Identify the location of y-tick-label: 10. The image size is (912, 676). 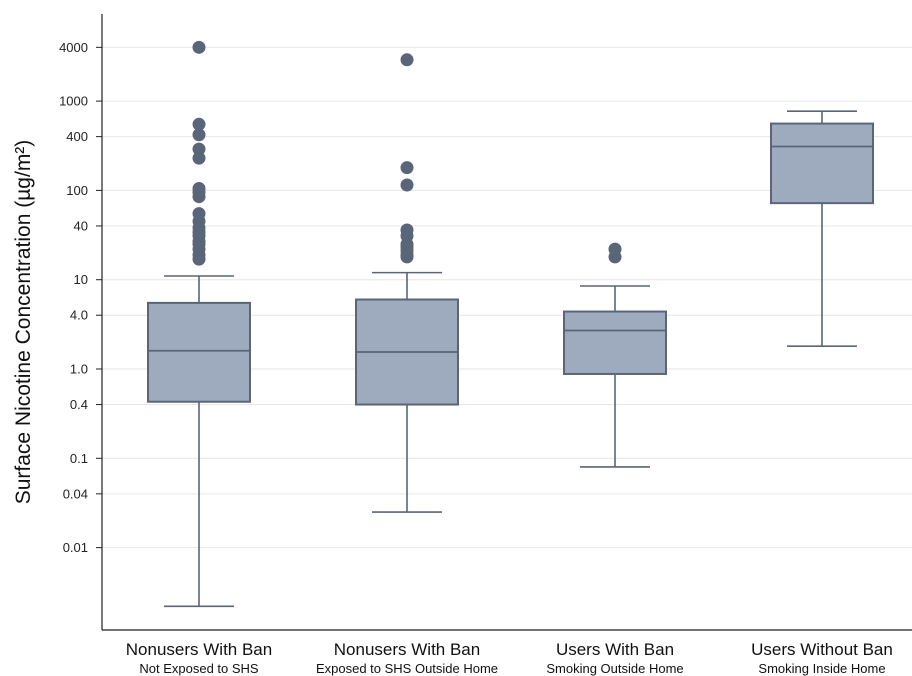
(81, 279).